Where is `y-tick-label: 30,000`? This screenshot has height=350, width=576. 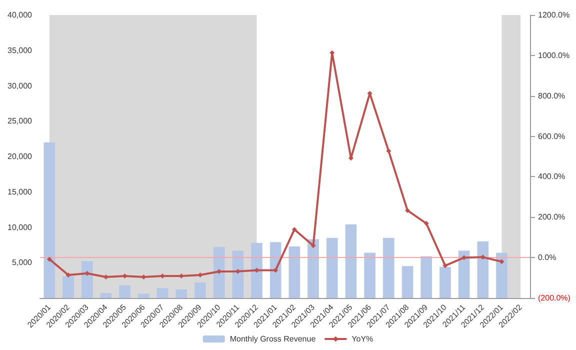 y-tick-label: 30,000 is located at coordinates (20, 85).